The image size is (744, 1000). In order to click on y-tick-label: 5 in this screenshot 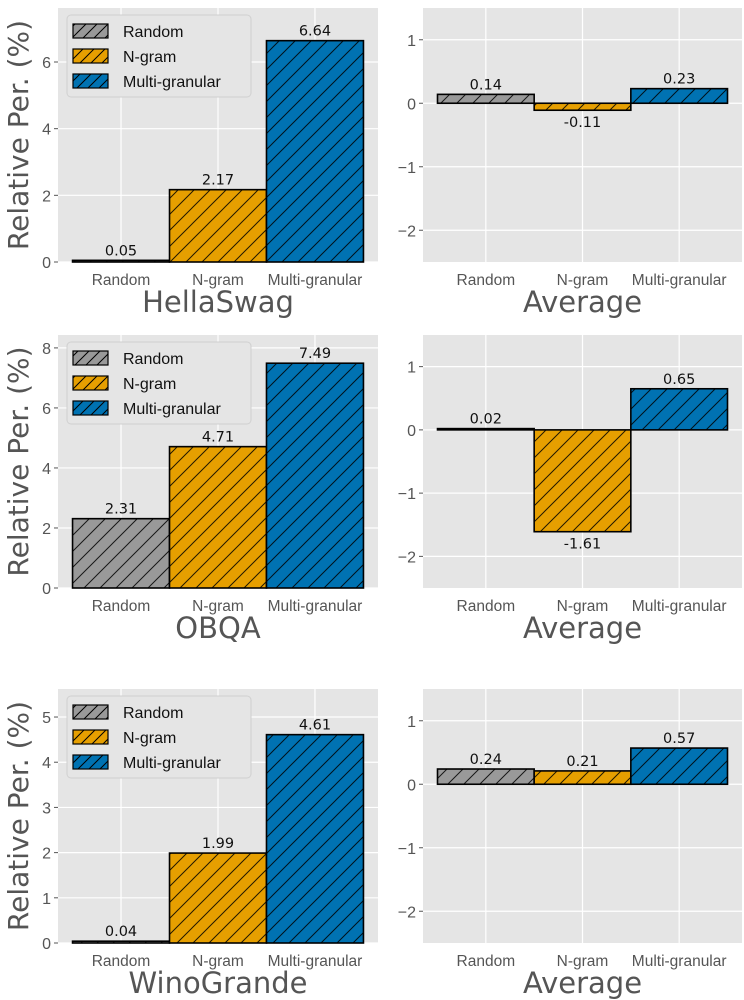, I will do `click(46, 718)`.